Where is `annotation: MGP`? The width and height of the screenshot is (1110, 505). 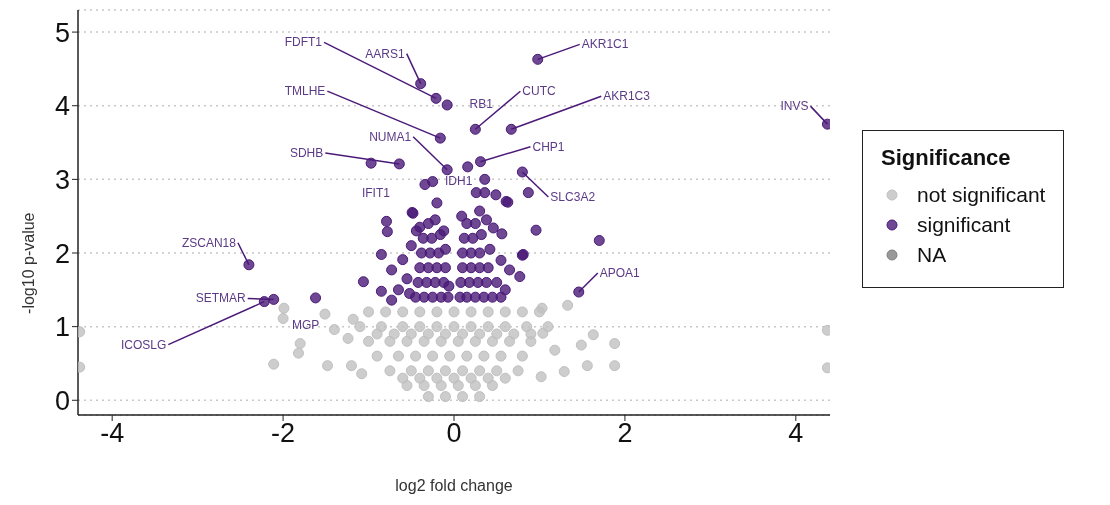 annotation: MGP is located at coordinates (305, 324).